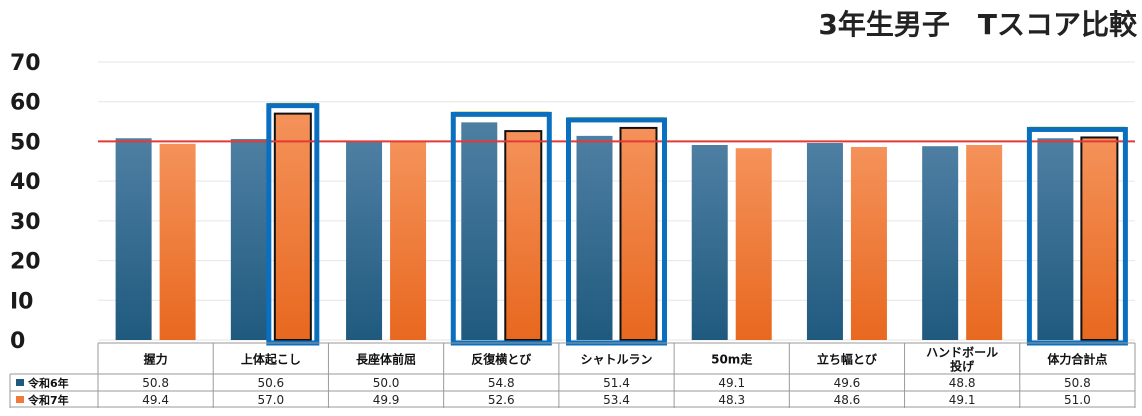 Image resolution: width=1142 pixels, height=416 pixels. What do you see at coordinates (22, 301) in the screenshot?
I see `y-tick-label: I0` at bounding box center [22, 301].